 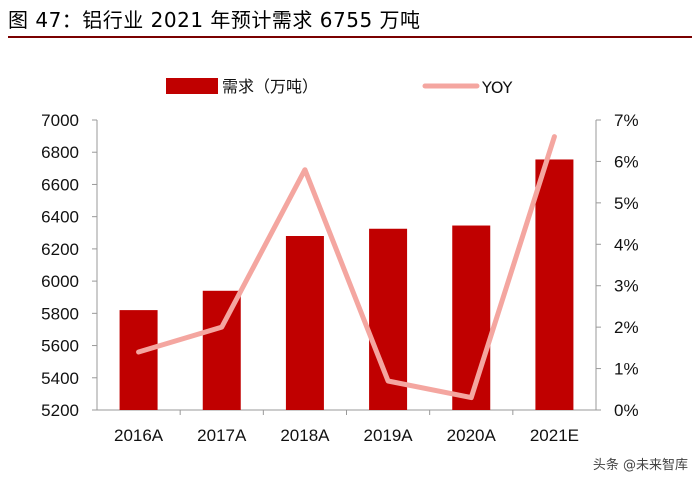 I want to click on legend: 需求（万吨） YOY, so click(x=339, y=87).